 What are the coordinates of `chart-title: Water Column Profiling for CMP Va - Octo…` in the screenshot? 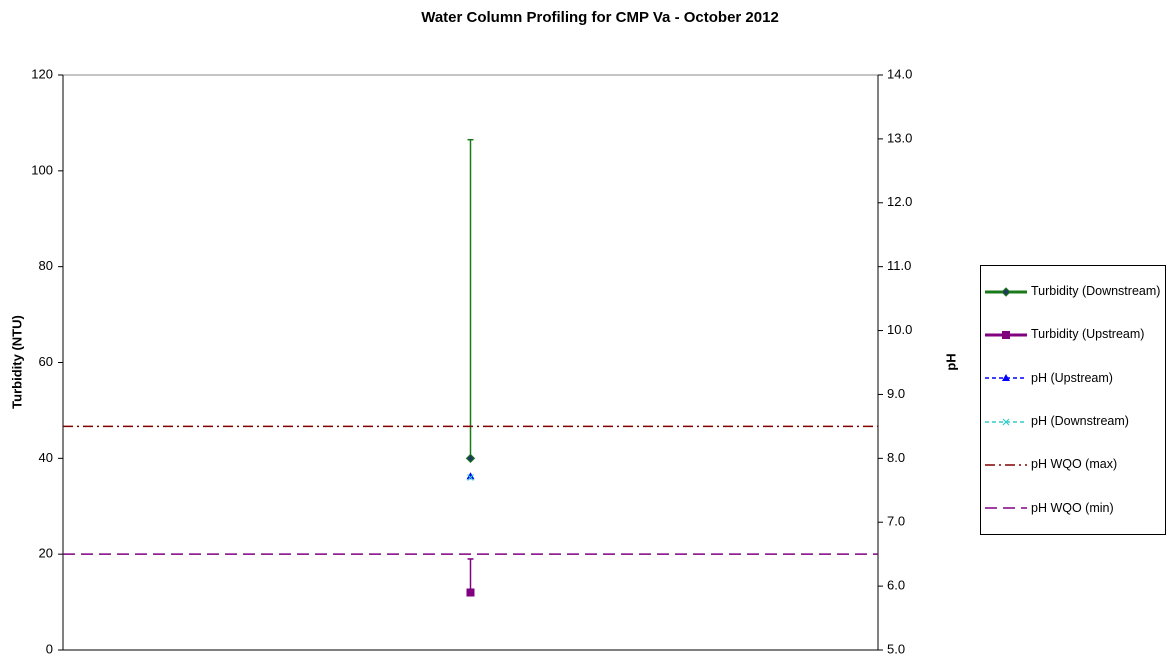 It's located at (600, 17).